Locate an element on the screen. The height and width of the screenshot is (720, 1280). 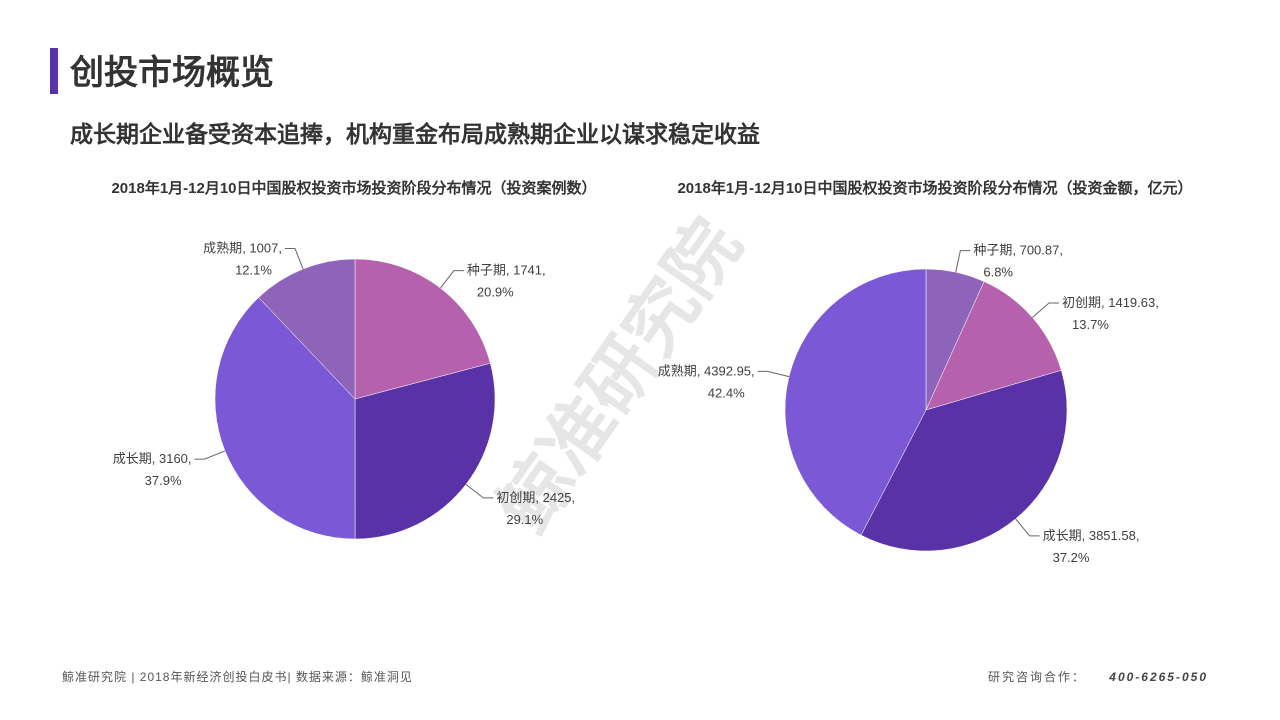
data-label: 成长期, 3851.58, is located at coordinates (1091, 535).